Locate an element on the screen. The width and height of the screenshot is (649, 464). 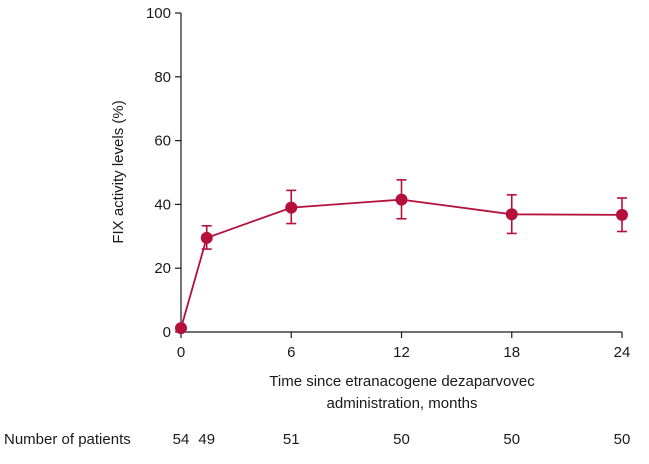
x-tick-label: 0 is located at coordinates (181, 352).